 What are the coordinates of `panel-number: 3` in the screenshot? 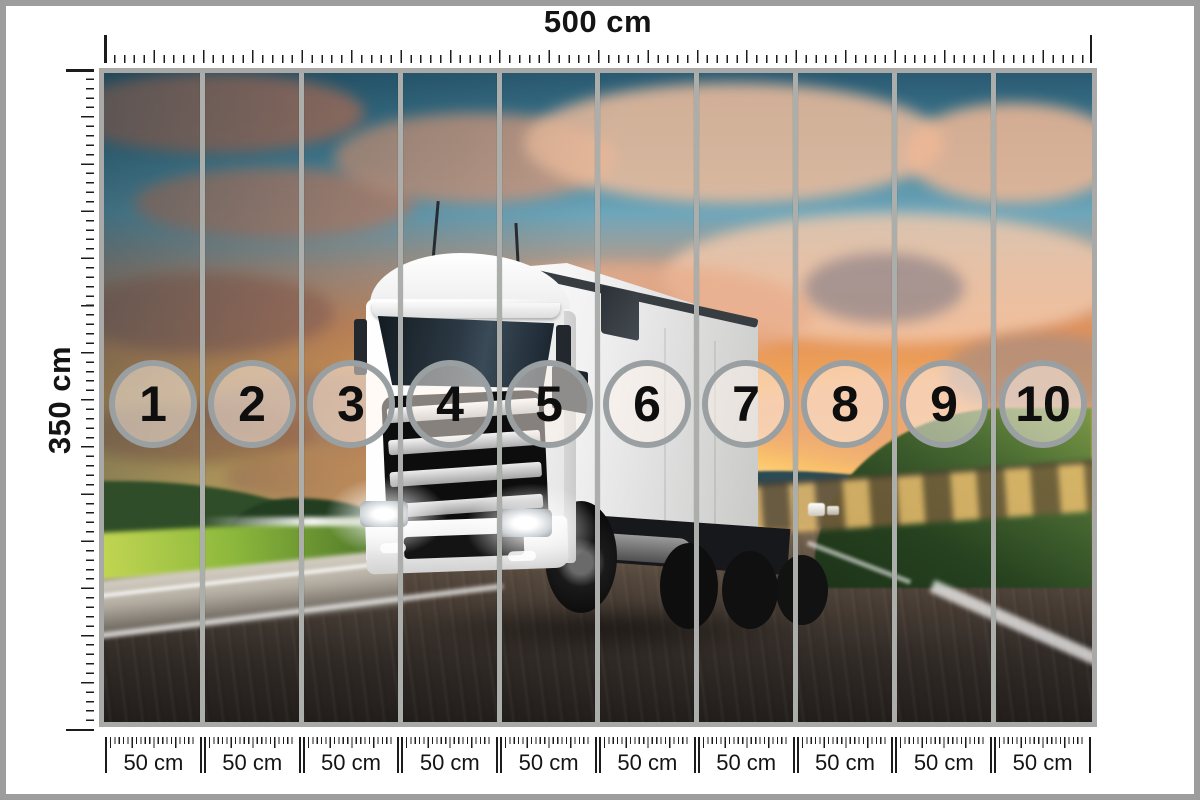 It's located at (351, 404).